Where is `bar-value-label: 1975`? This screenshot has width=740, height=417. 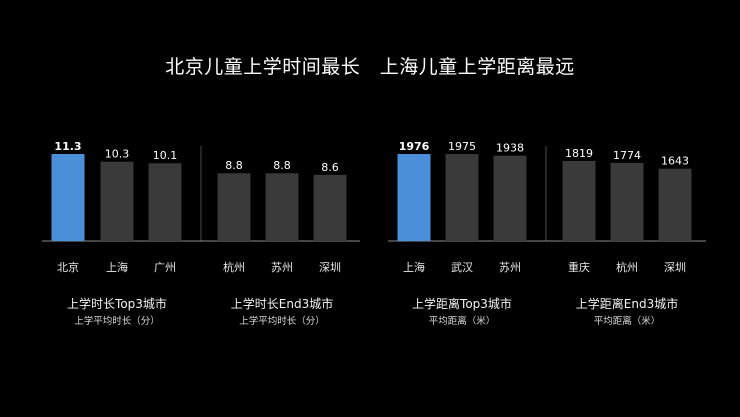 bar-value-label: 1975 is located at coordinates (462, 146).